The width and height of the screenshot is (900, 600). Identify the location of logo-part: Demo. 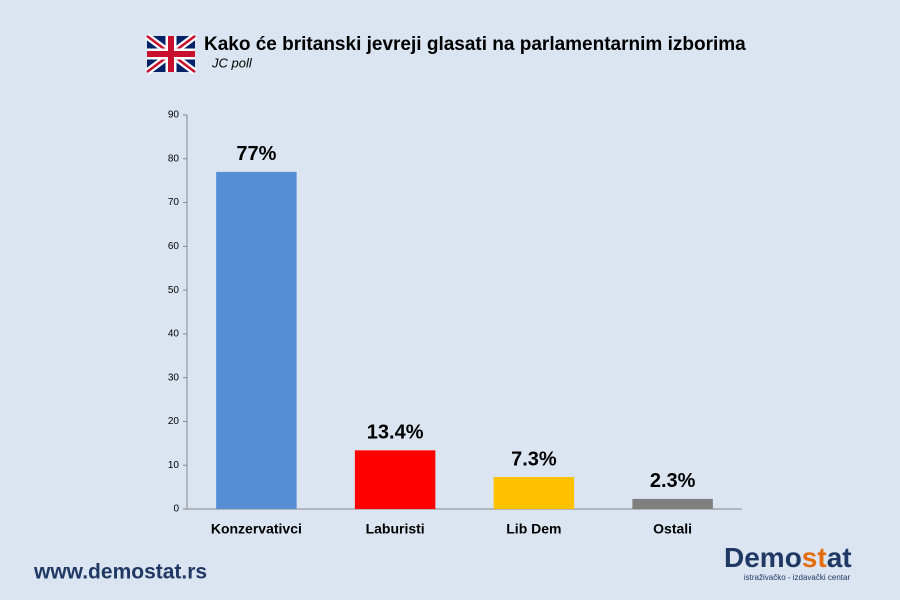
(763, 557).